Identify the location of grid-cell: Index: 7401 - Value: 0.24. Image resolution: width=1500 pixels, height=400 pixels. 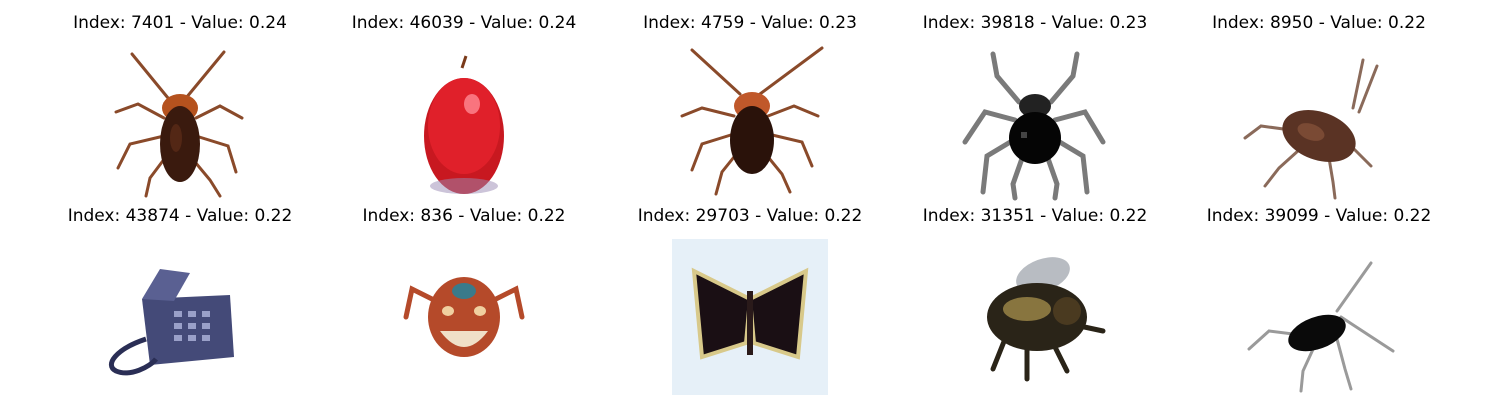
(180, 107).